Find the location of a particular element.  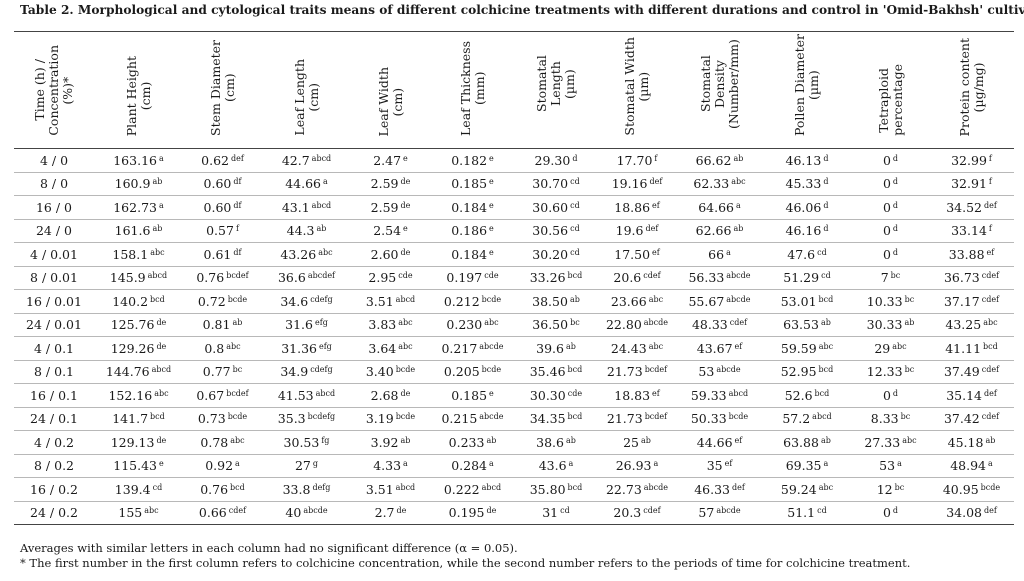

treatment-cell: 8 / 0.2 is located at coordinates (54, 466).